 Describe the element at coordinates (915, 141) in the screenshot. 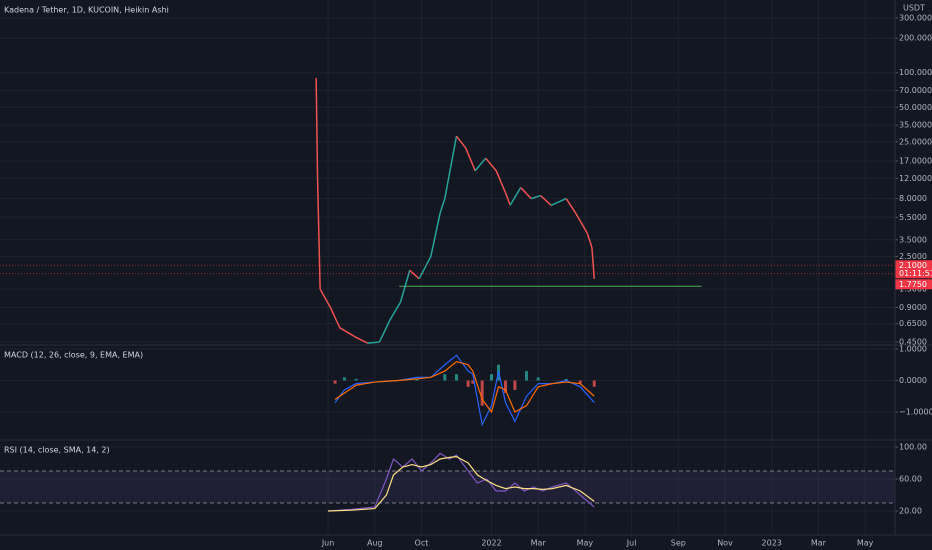

I see `y-tick-label: 25.0000` at that location.